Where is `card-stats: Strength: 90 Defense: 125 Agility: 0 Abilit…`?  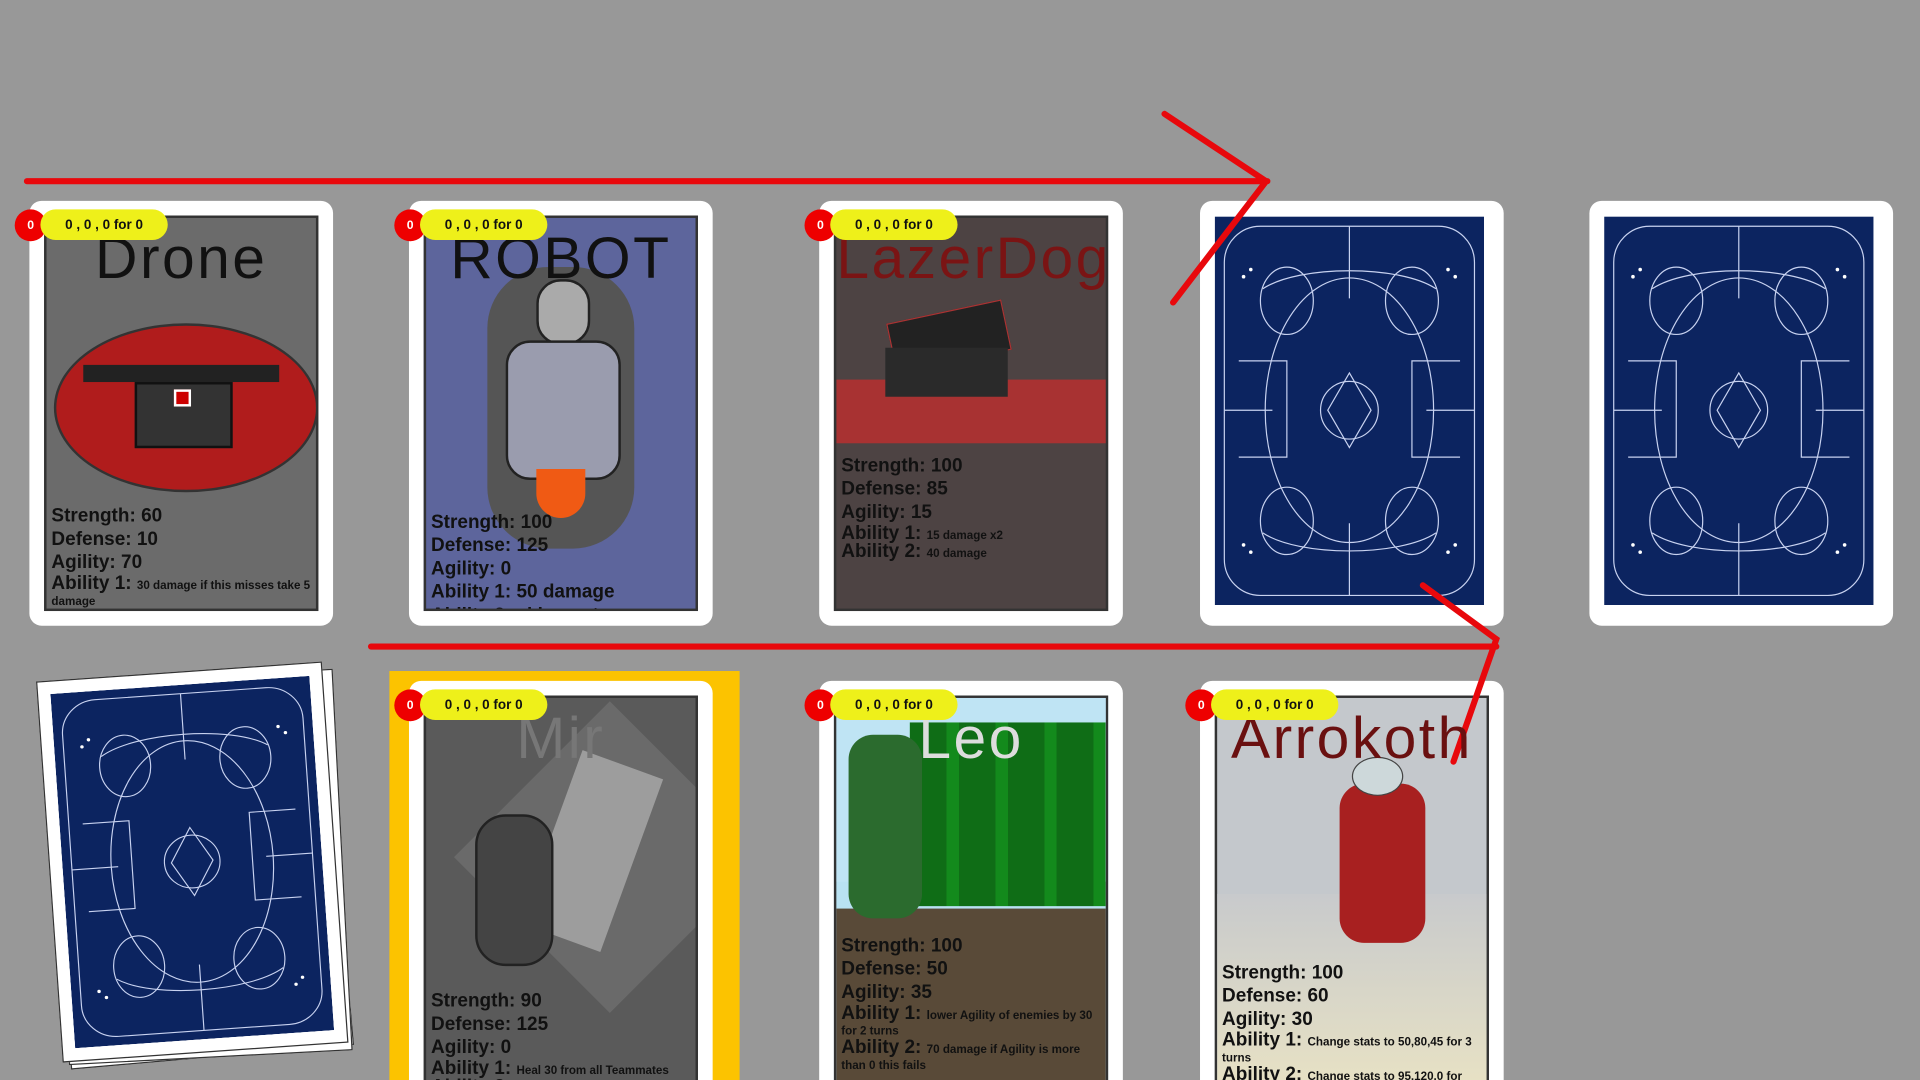
card-stats: Strength: 90 Defense: 125 Agility: 0 Abilit… is located at coordinates (563, 1034).